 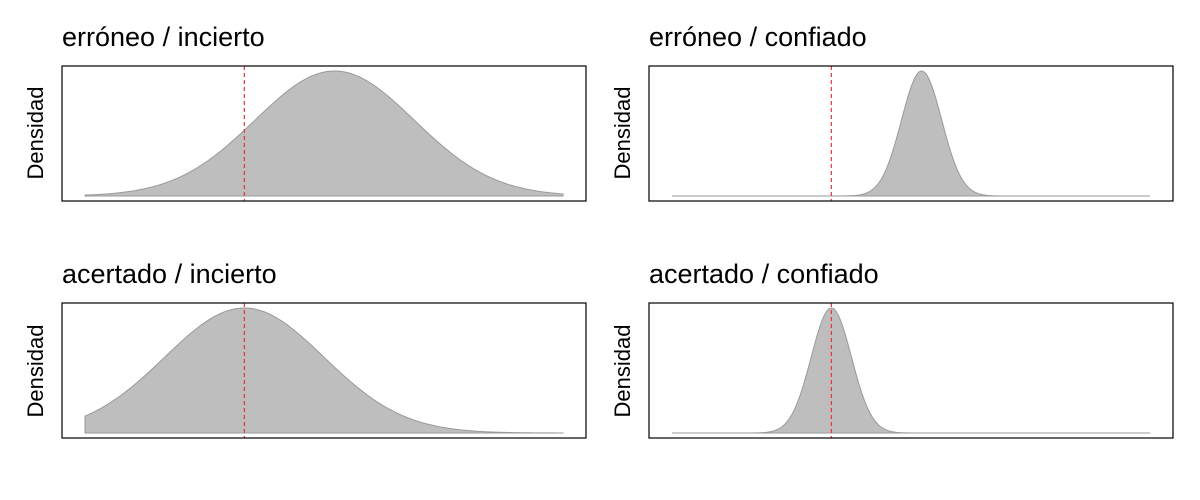 I want to click on panel-title: erróneo / incierto, so click(x=163, y=37).